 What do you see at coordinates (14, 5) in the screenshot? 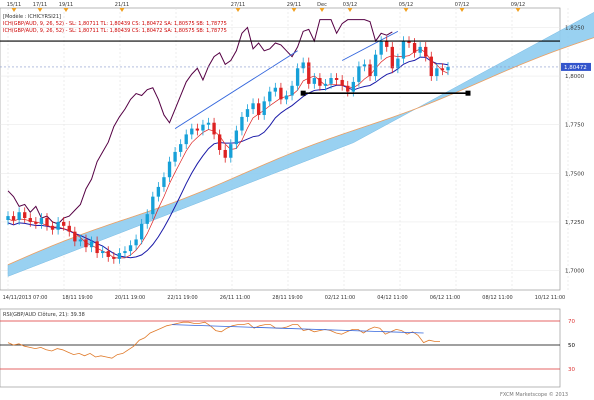
I see `top-date-label: 15/11` at bounding box center [14, 5].